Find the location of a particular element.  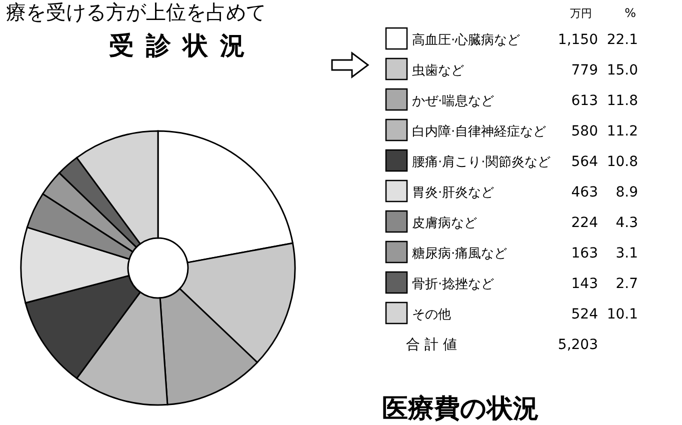

text: 463 is located at coordinates (584, 192).